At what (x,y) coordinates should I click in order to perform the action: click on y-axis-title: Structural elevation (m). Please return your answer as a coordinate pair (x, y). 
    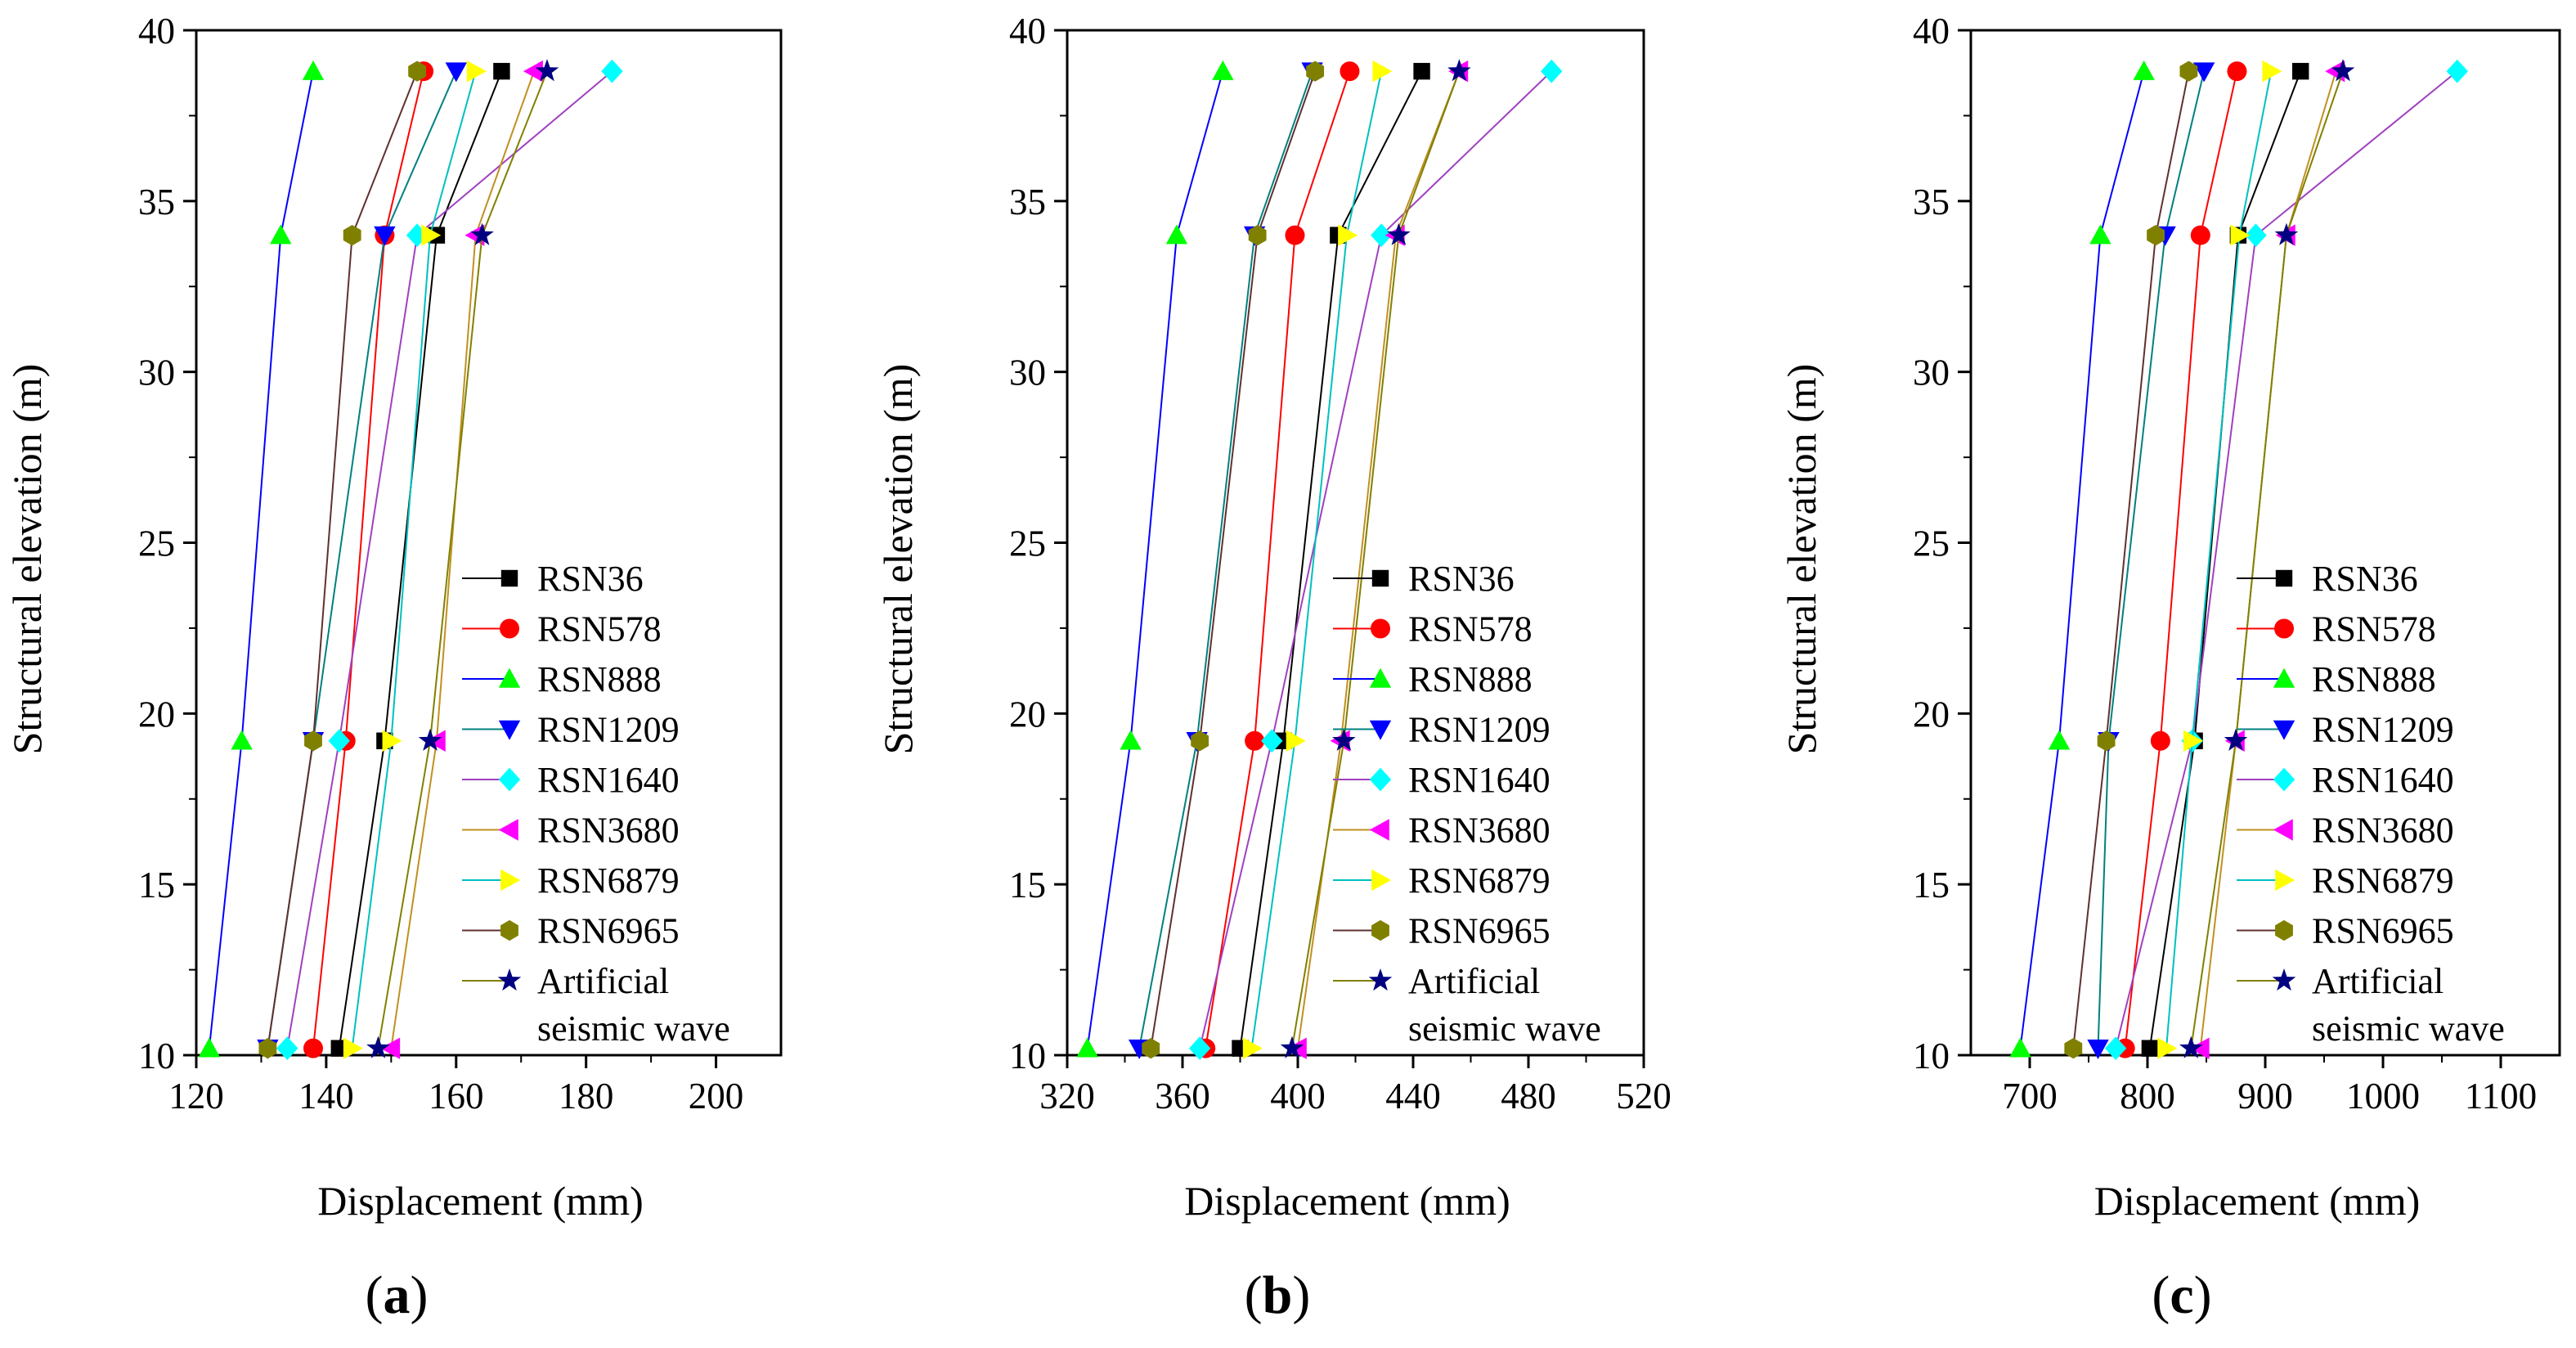
    Looking at the image, I should click on (1802, 559).